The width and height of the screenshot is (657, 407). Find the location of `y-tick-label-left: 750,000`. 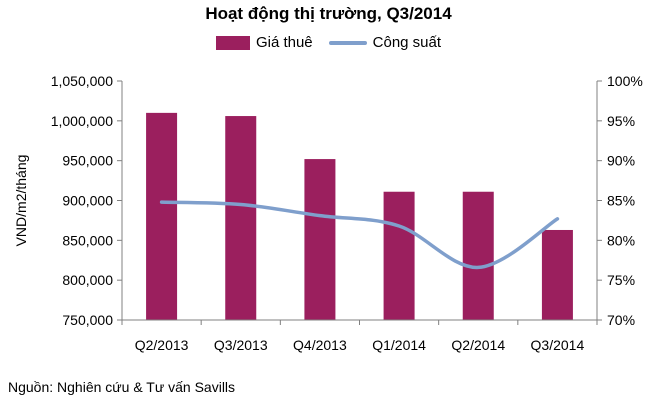

y-tick-label-left: 750,000 is located at coordinates (87, 320).